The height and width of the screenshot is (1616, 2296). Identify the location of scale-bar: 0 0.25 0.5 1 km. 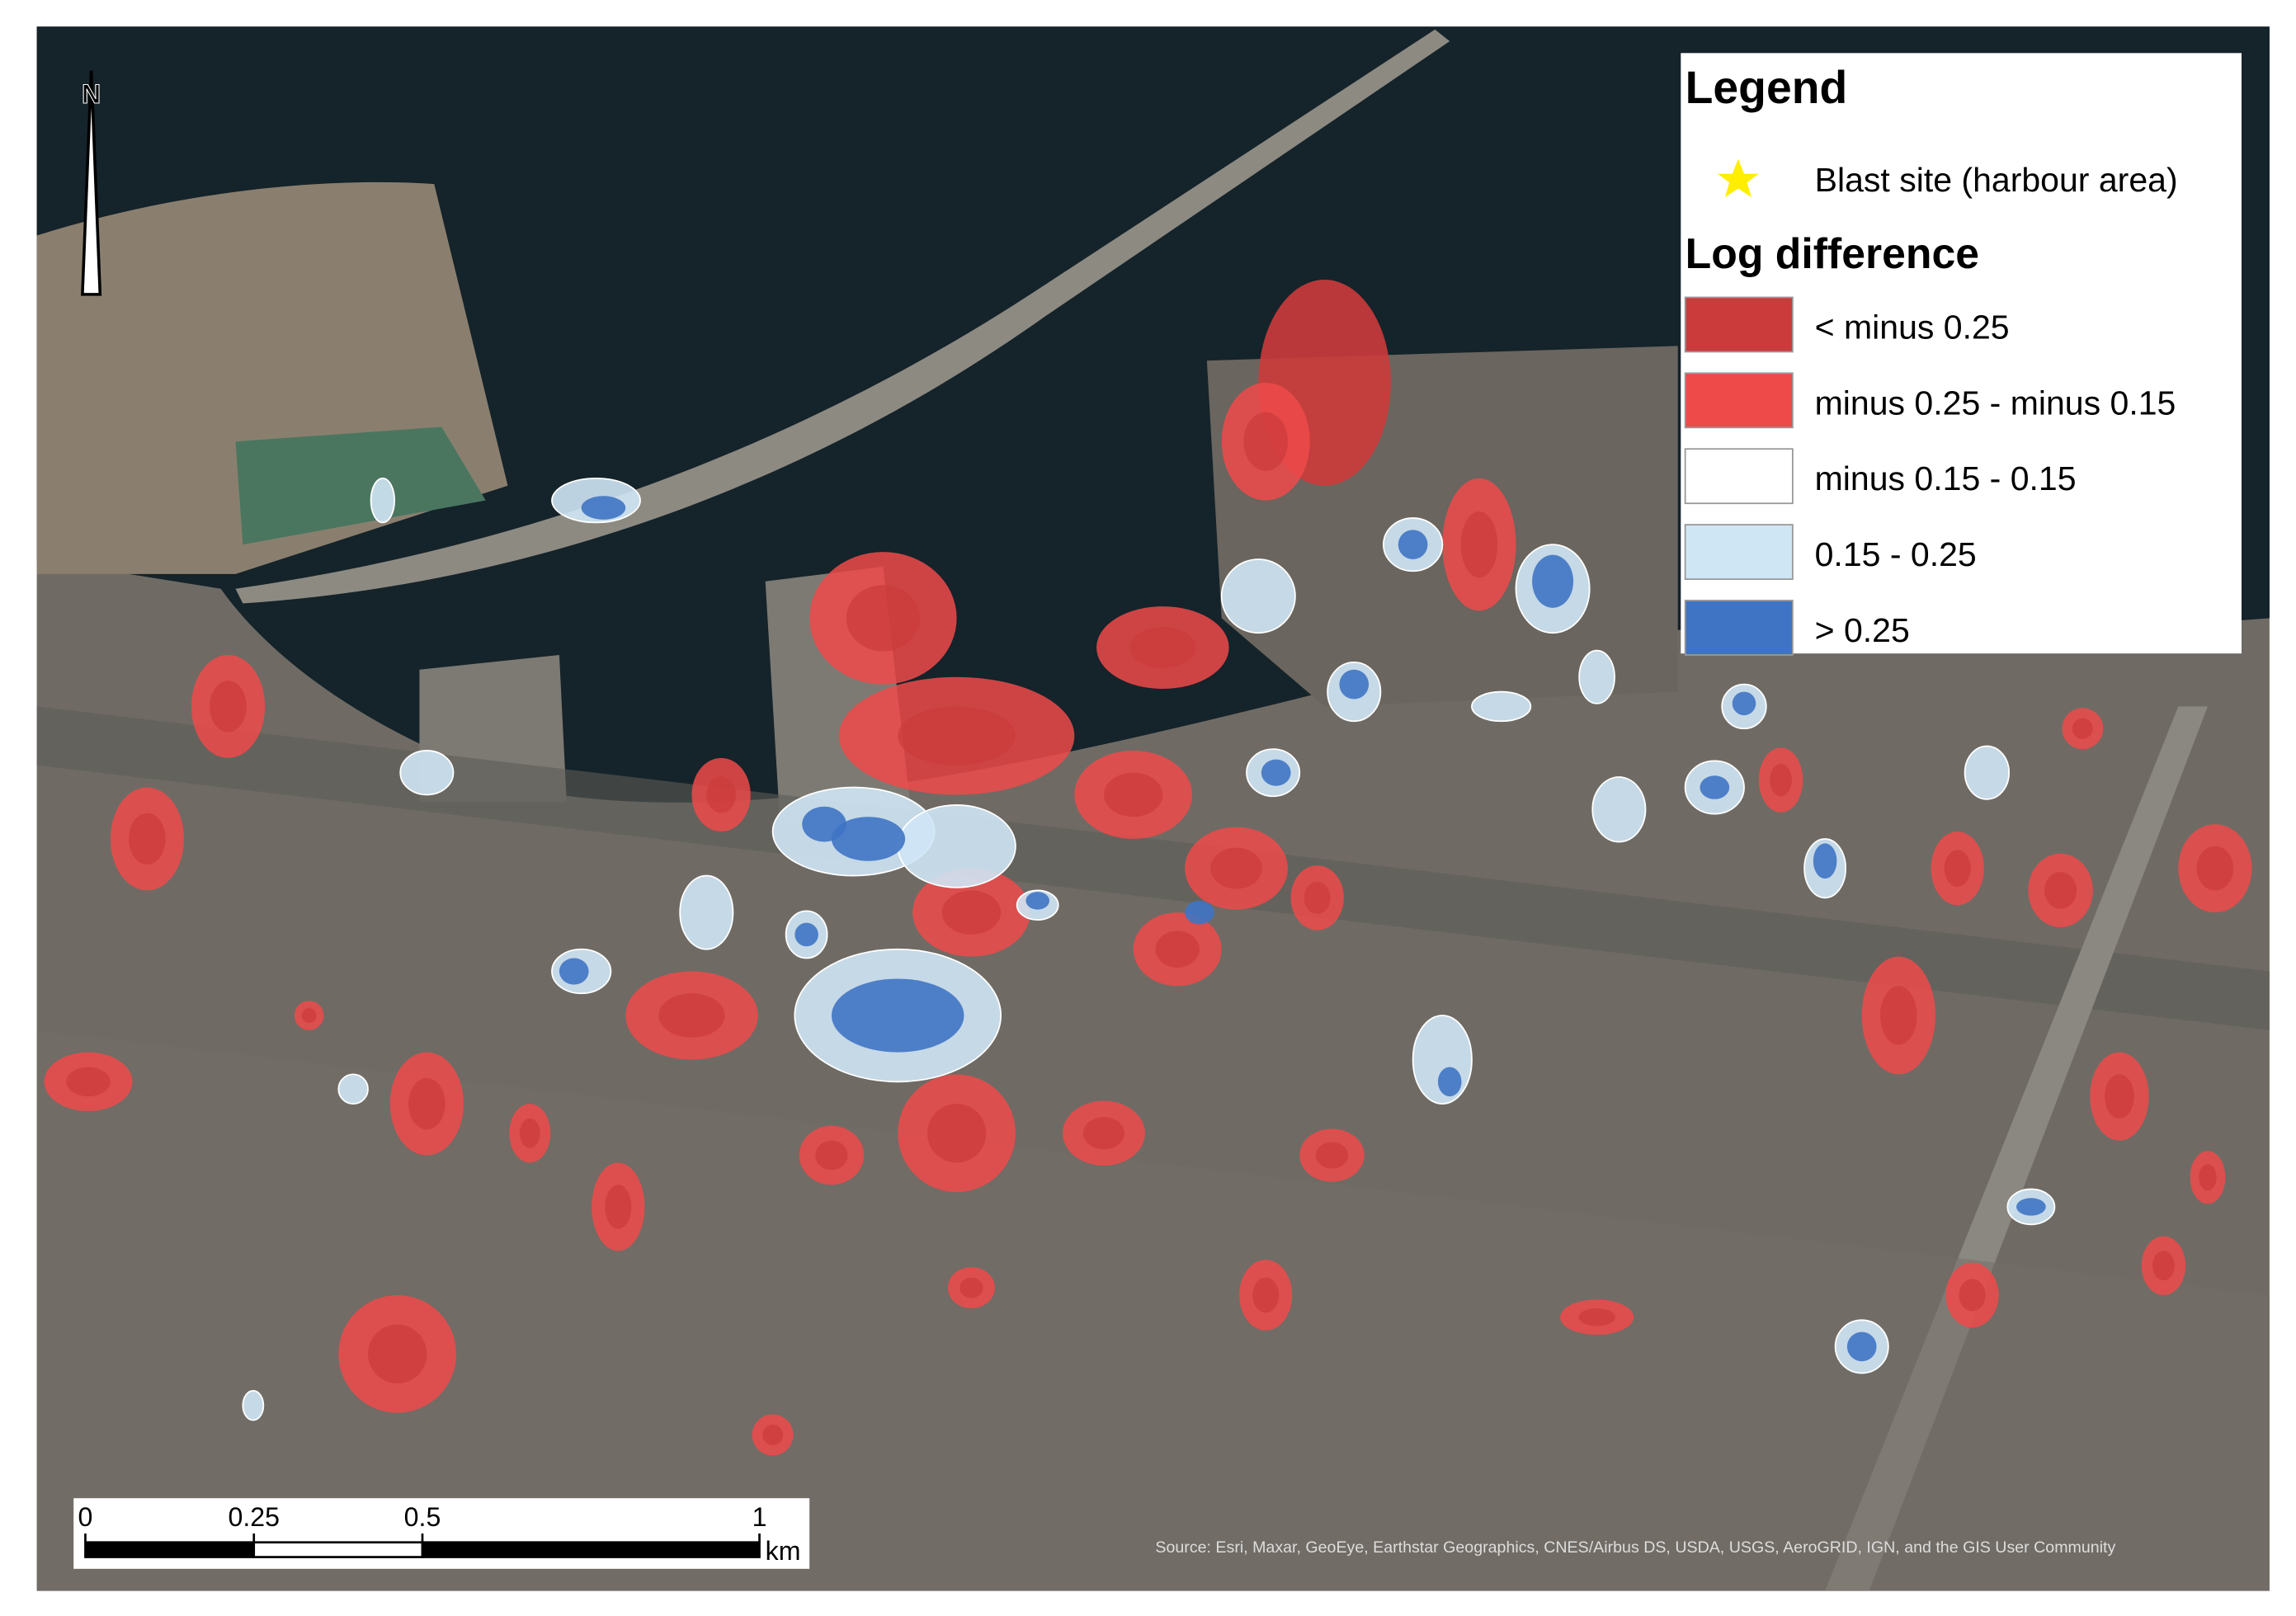
(441, 1533).